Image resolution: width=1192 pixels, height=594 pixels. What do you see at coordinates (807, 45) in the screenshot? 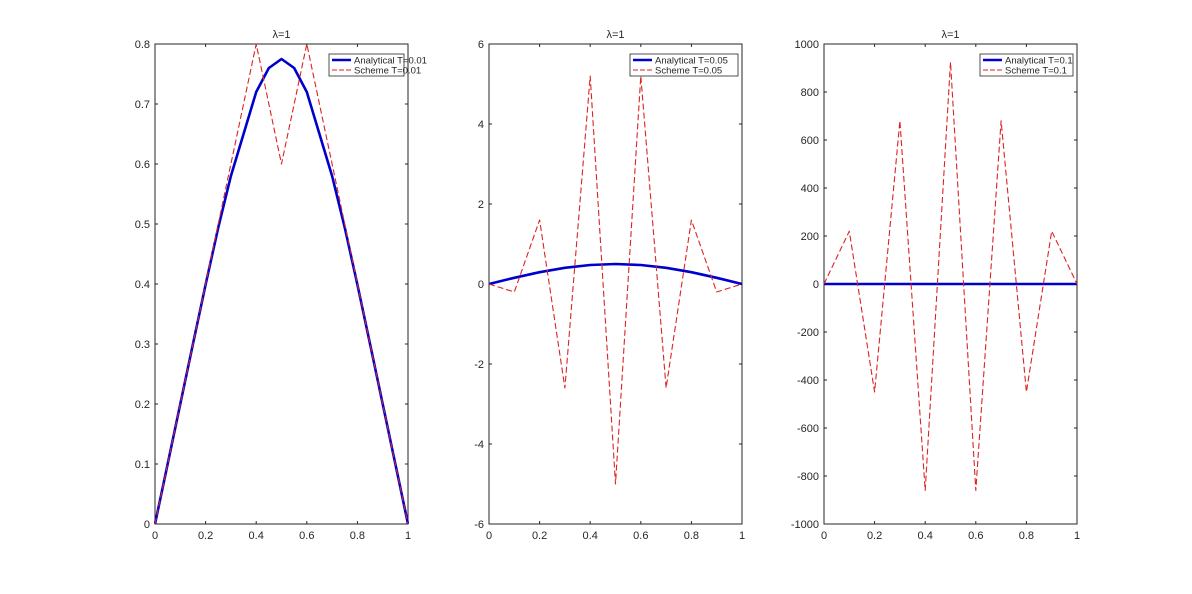
I see `y-tick-label: 1000` at bounding box center [807, 45].